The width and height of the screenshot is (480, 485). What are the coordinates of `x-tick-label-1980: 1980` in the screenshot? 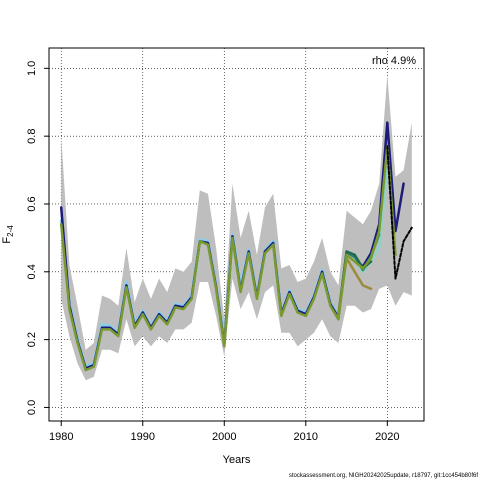 It's located at (61, 437).